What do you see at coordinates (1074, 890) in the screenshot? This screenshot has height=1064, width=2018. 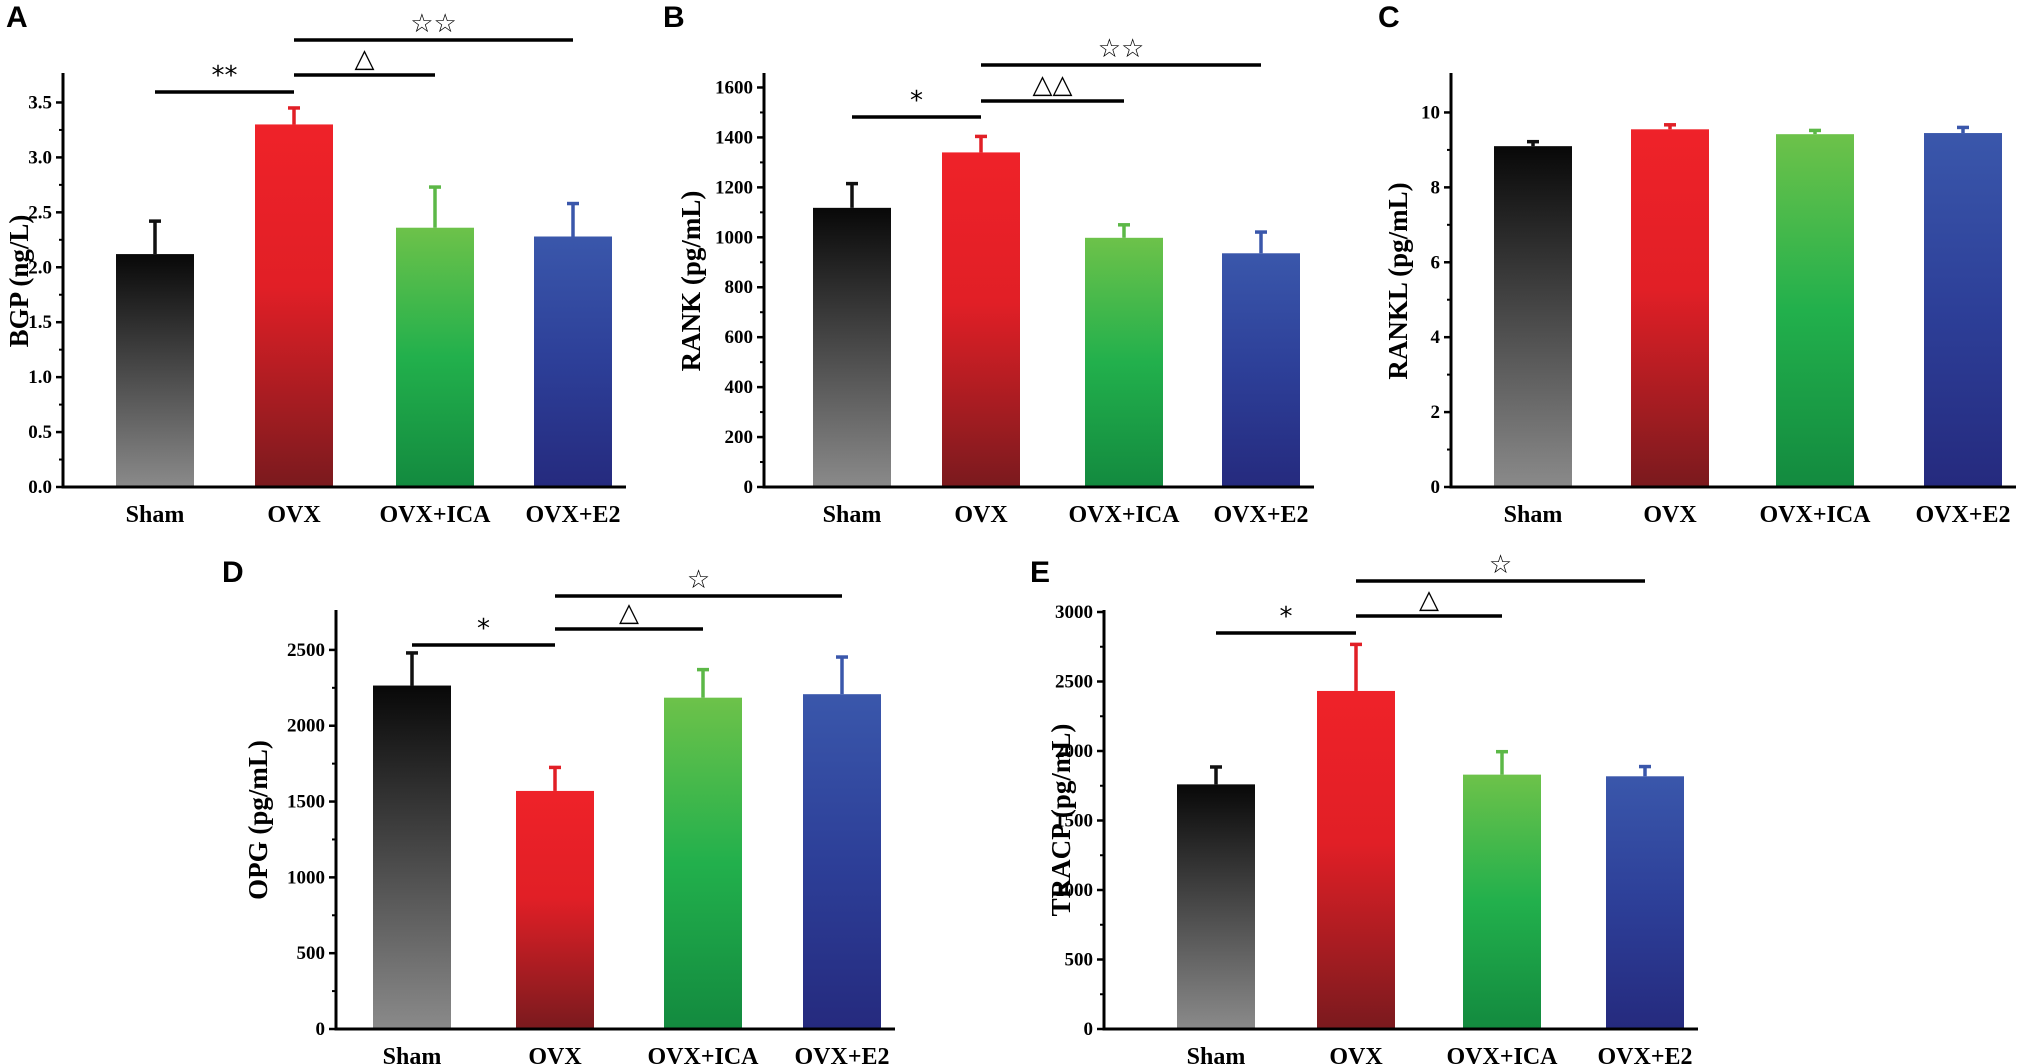 I see `panel-e-y-tick-label: 1000` at bounding box center [1074, 890].